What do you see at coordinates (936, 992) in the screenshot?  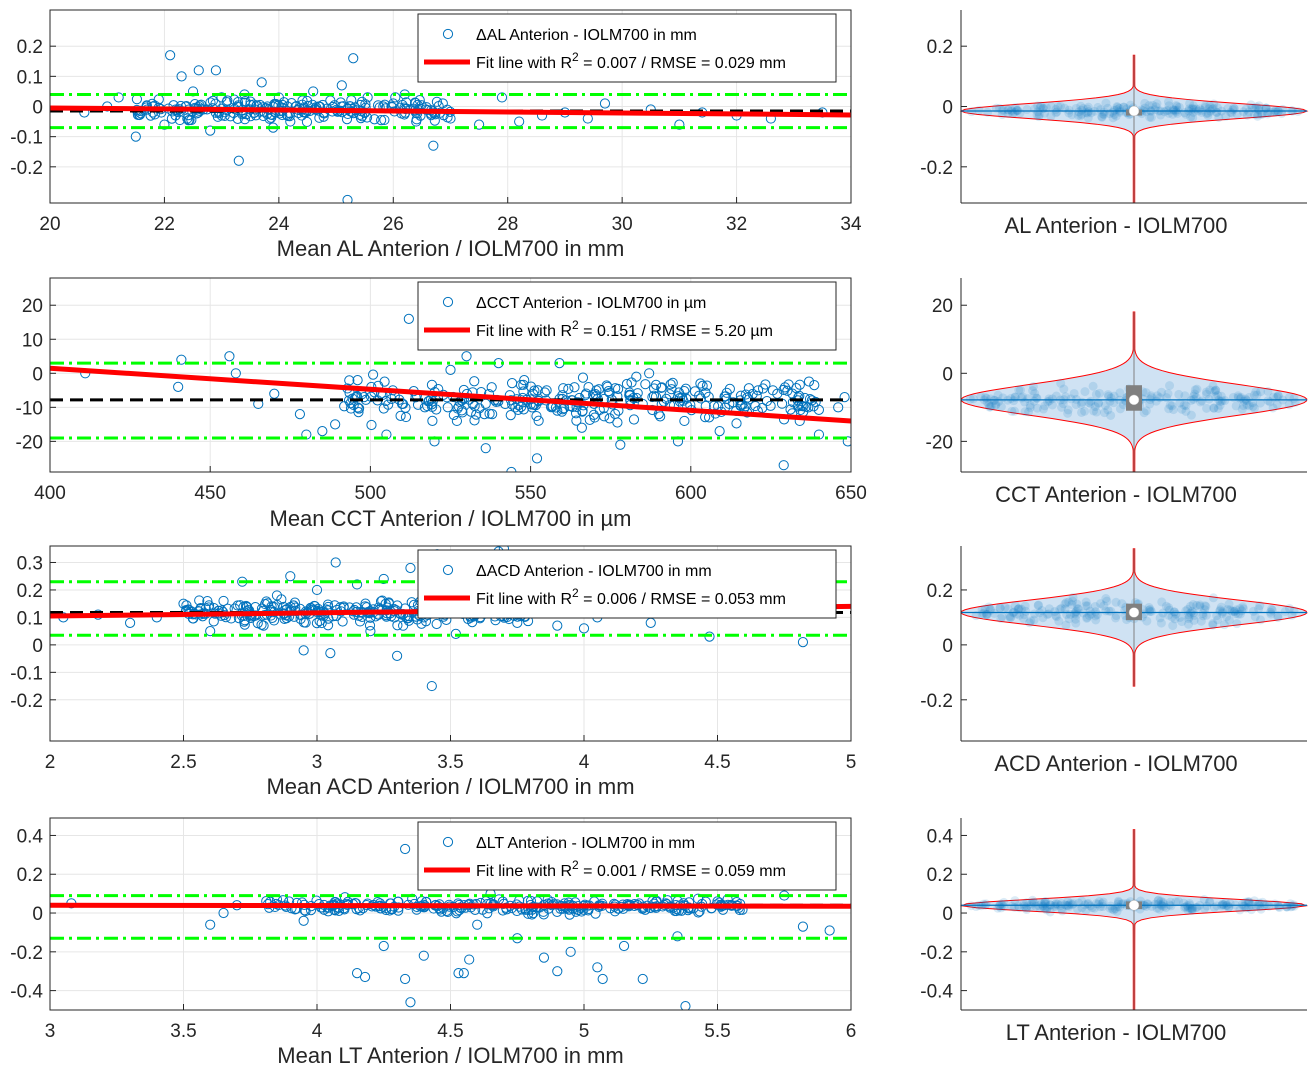 I see `violin-y-tick-label: -0.4` at bounding box center [936, 992].